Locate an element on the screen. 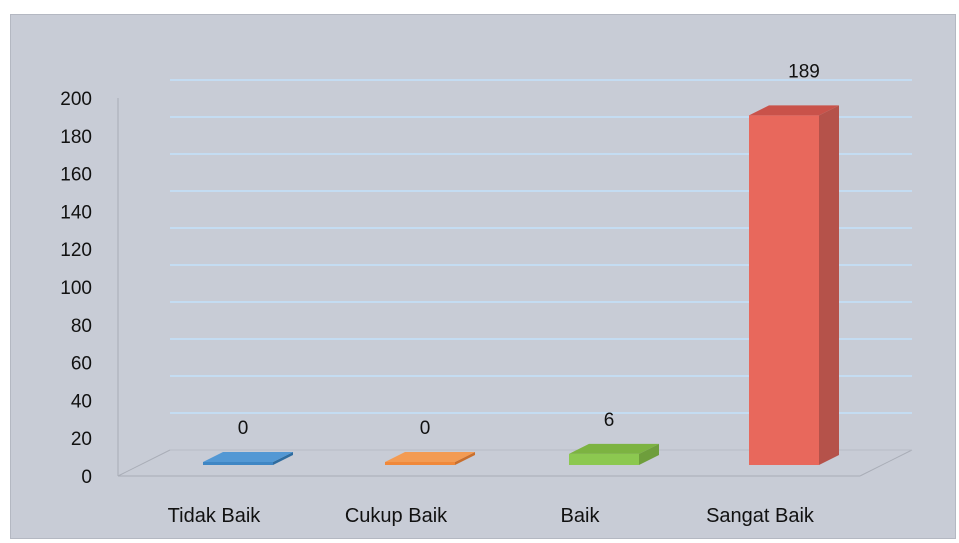 The height and width of the screenshot is (543, 959). y-tick-label: 200 is located at coordinates (76, 99).